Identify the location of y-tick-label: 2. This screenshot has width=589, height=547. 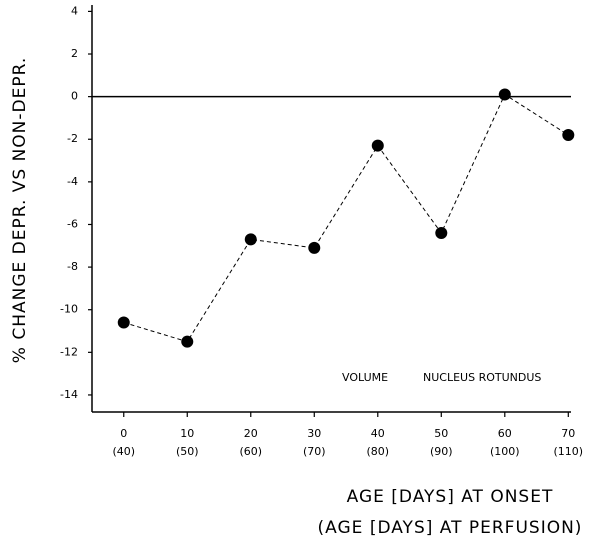
(74, 53).